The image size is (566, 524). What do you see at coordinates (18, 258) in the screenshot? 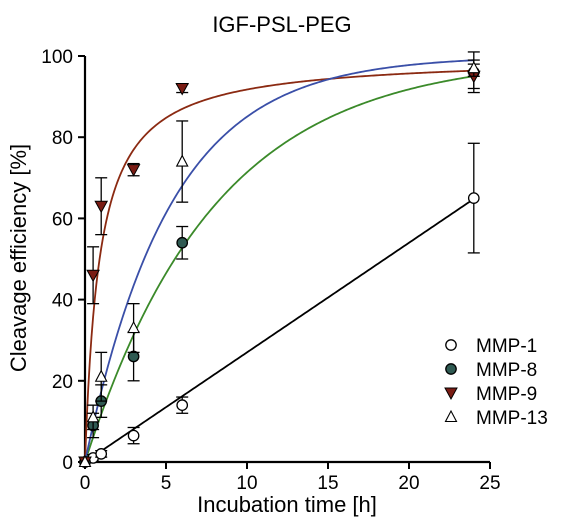
I see `y-axis-title: Cleavage efficiency [%]` at bounding box center [18, 258].